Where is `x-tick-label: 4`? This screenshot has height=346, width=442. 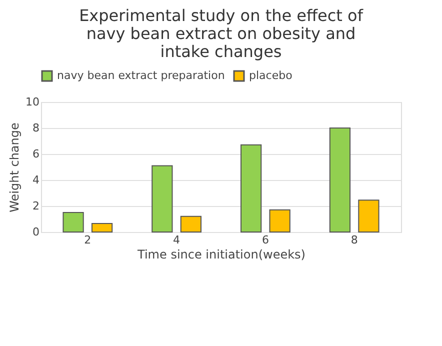 x-tick-label: 4 is located at coordinates (176, 240).